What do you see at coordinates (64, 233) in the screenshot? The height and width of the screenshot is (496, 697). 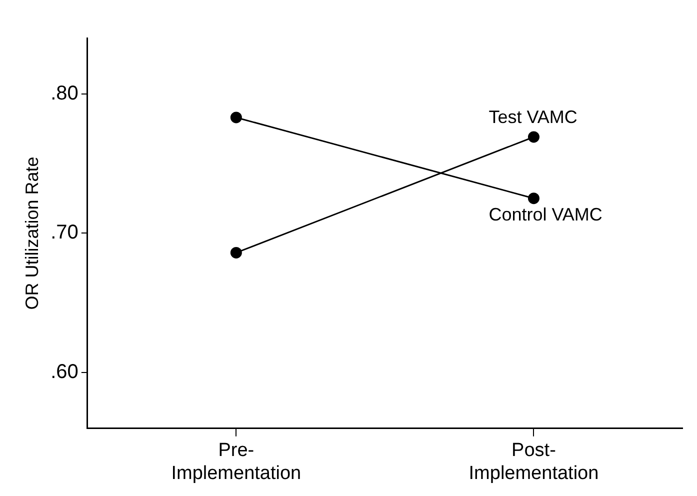 I see `y-tick-label: .70` at bounding box center [64, 233].